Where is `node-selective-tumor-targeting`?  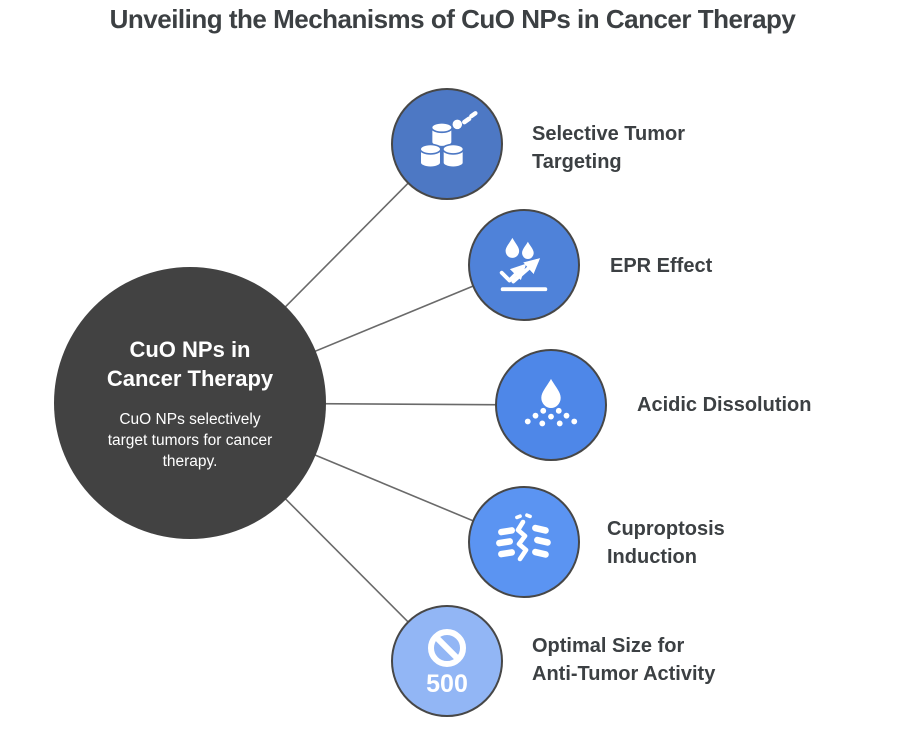 node-selective-tumor-targeting is located at coordinates (447, 144).